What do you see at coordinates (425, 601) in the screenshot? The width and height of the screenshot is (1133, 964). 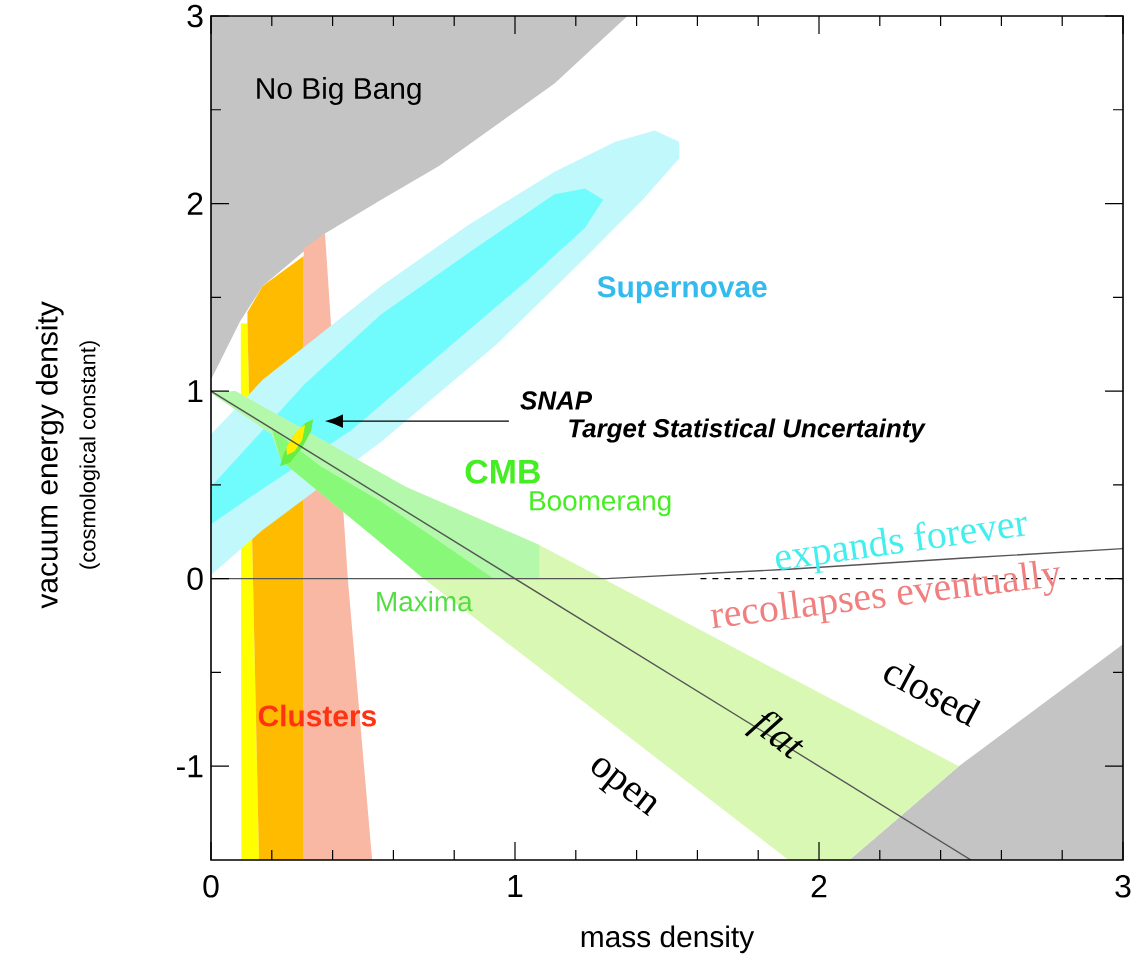 I see `annotation: Maxima` at bounding box center [425, 601].